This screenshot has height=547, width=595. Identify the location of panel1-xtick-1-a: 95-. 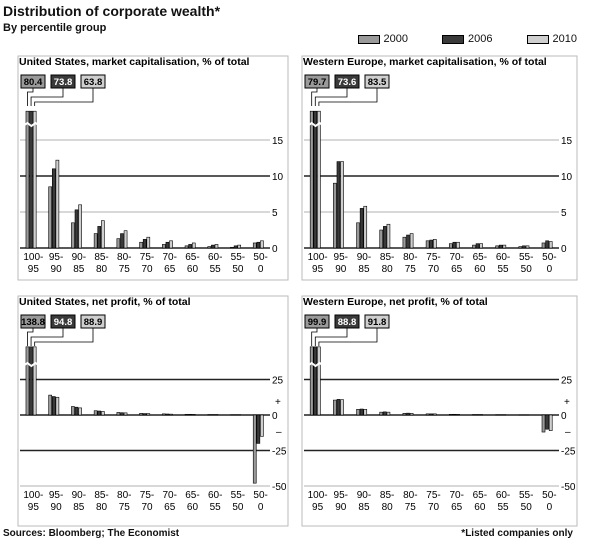
(56, 257).